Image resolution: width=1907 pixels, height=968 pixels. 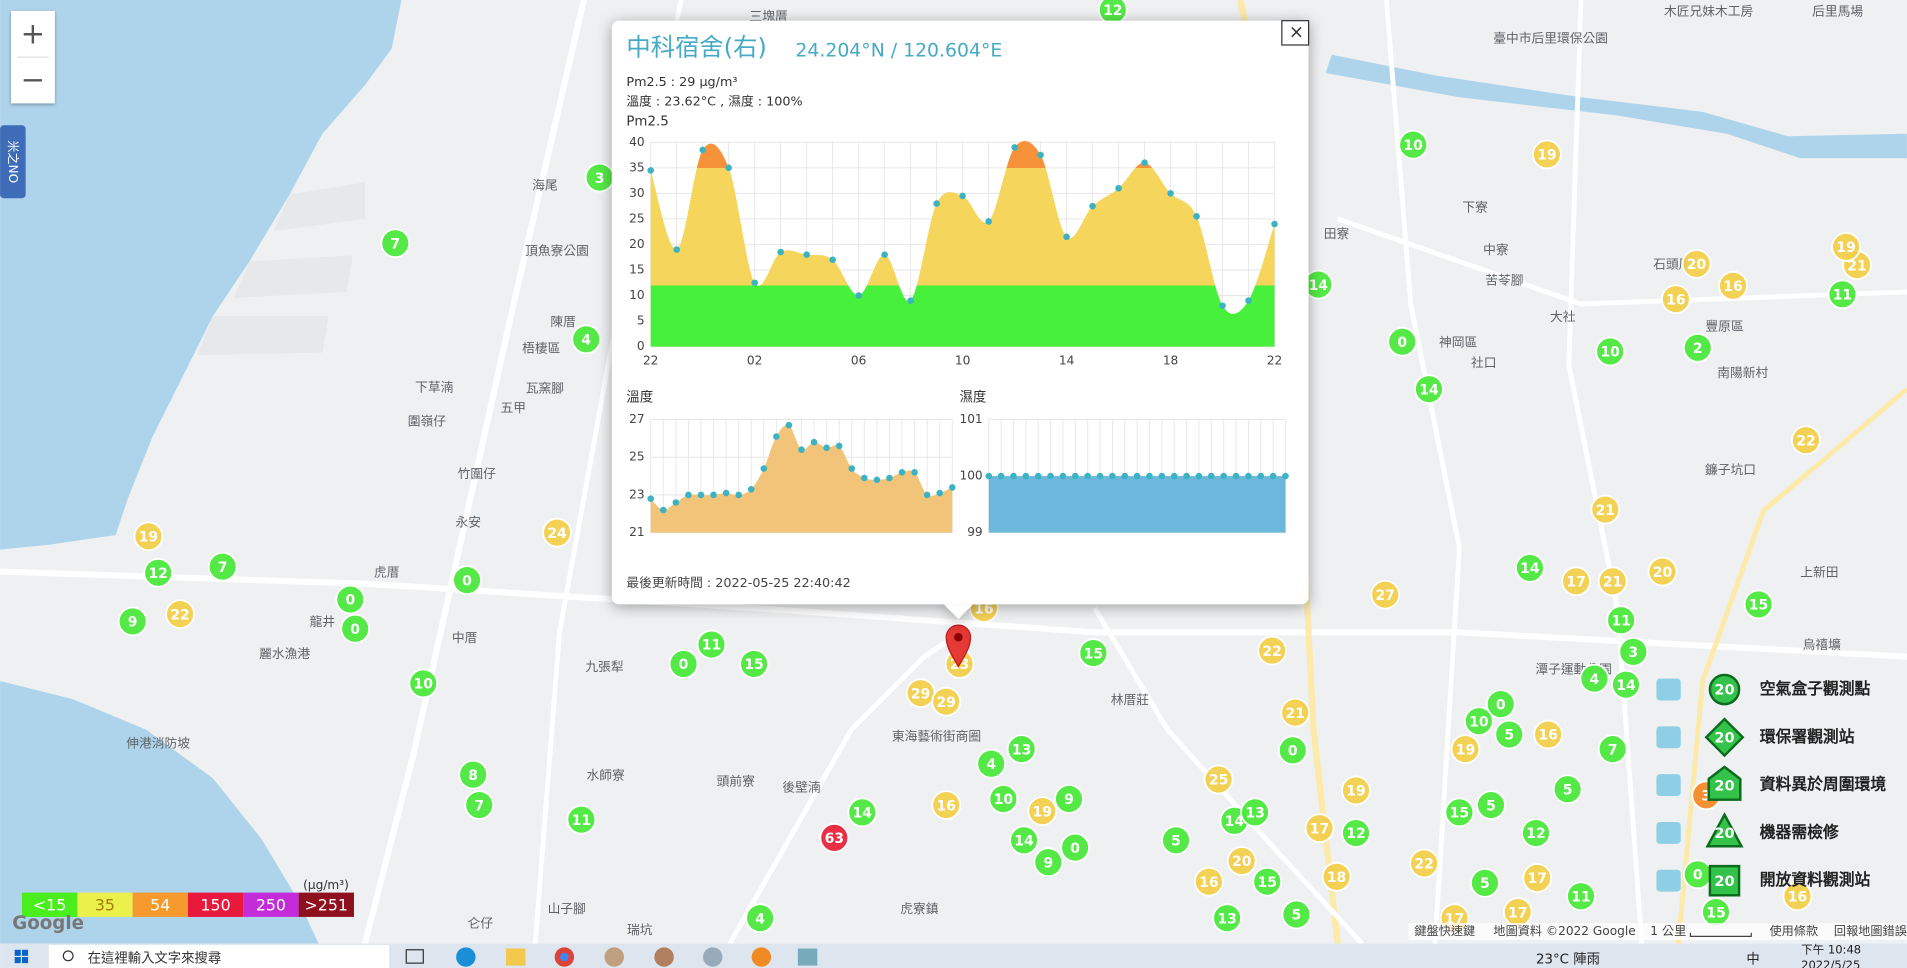 What do you see at coordinates (21, 956) in the screenshot?
I see `start-button` at bounding box center [21, 956].